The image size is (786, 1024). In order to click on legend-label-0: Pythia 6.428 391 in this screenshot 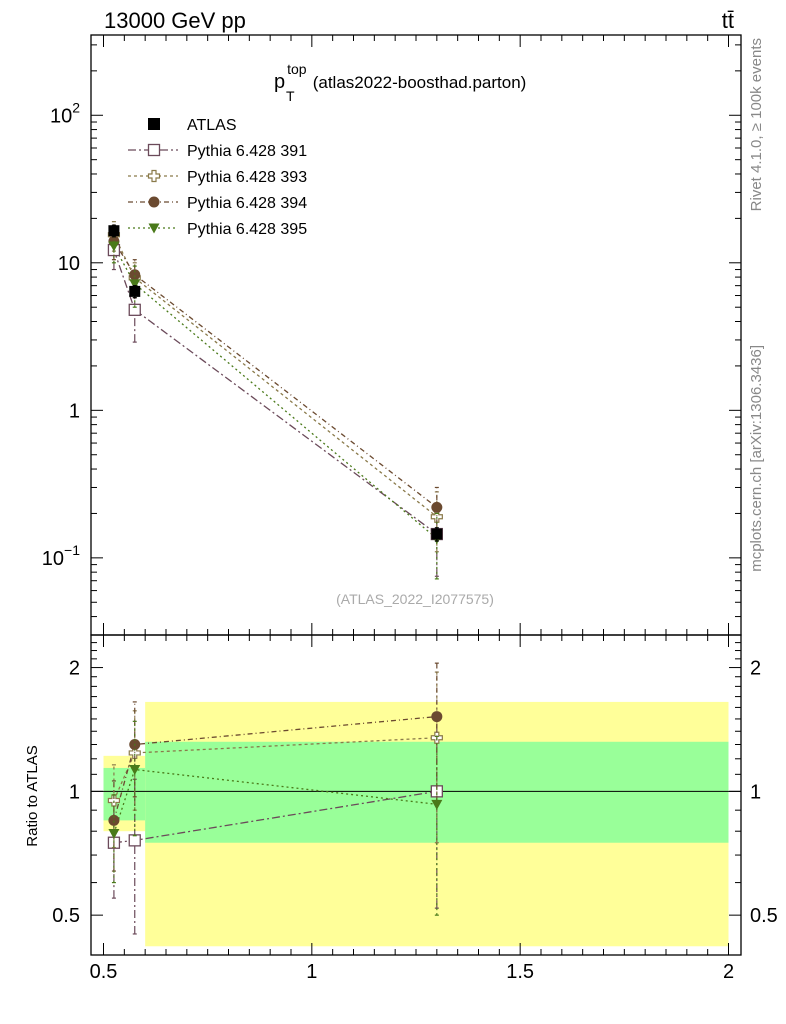, I will do `click(247, 151)`.